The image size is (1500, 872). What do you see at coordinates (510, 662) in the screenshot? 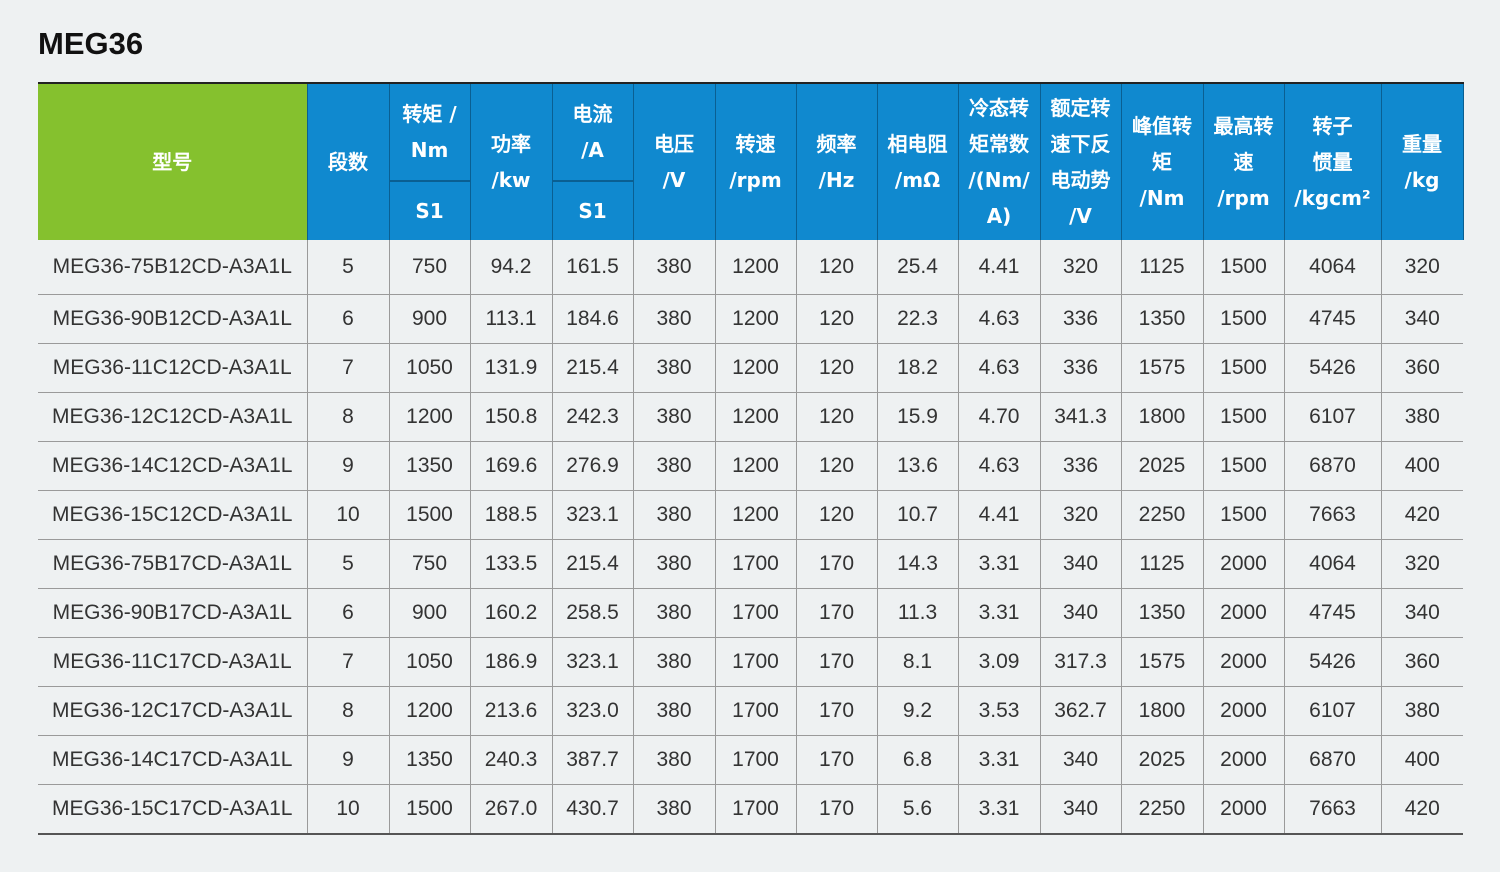
I see `value-cell: 186.9` at bounding box center [510, 662].